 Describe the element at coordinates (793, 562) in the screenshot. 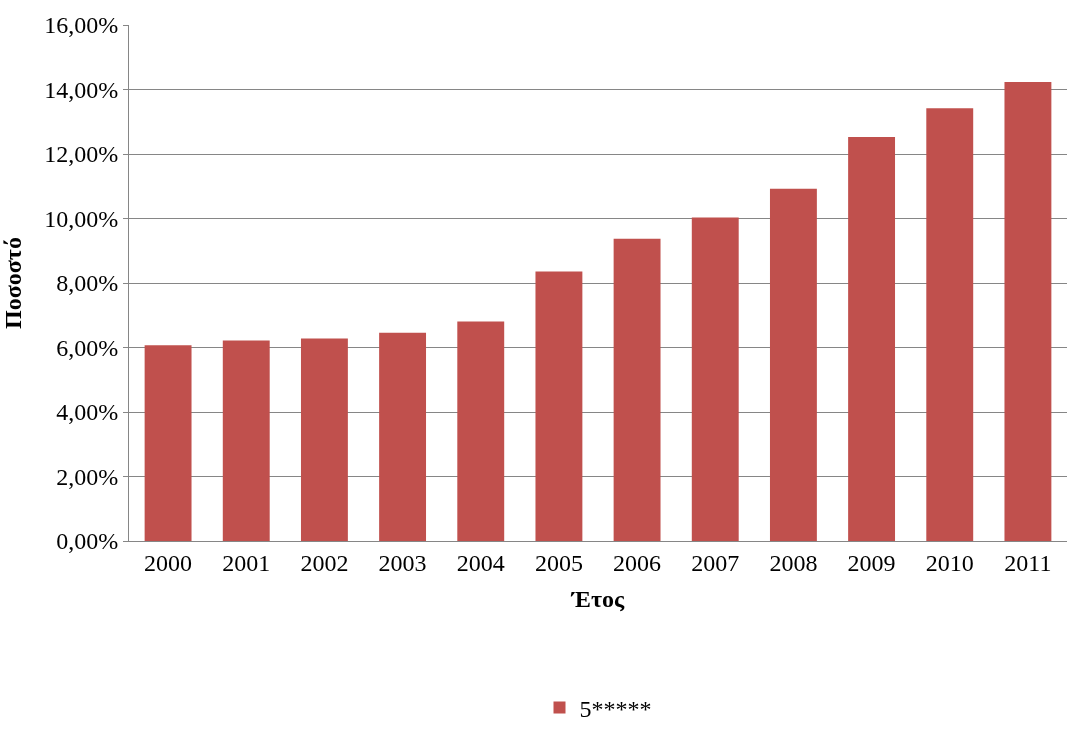

I see `x-tick-label: 2008` at that location.